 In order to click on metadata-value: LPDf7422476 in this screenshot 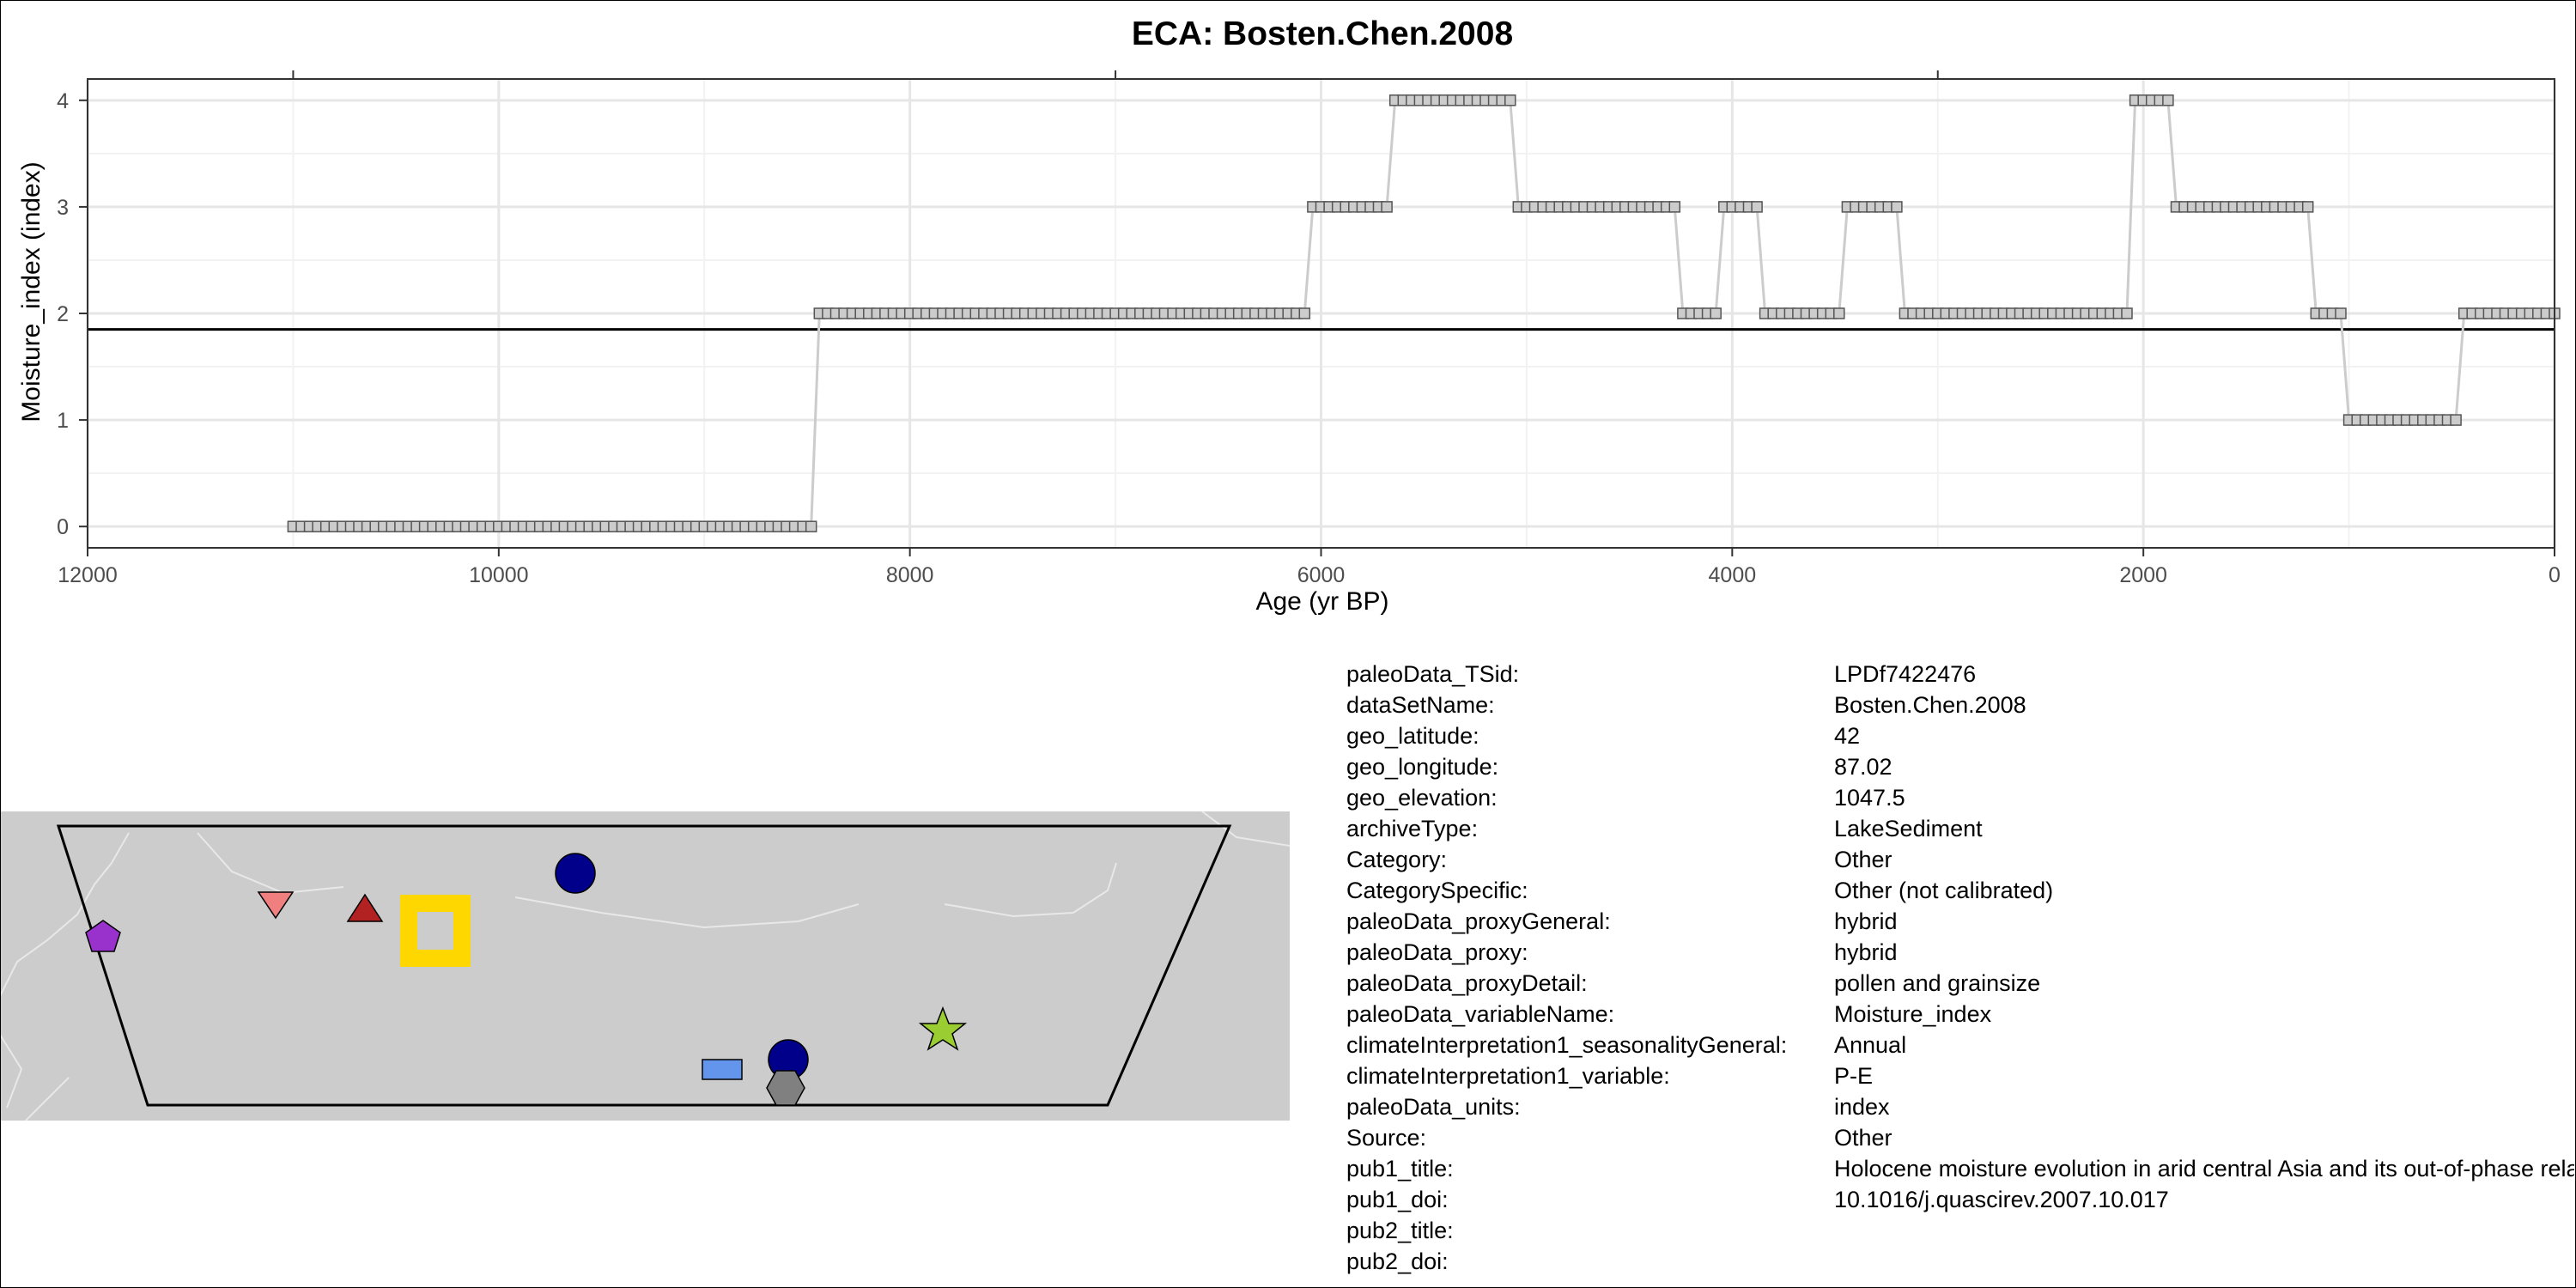, I will do `click(1906, 674)`.